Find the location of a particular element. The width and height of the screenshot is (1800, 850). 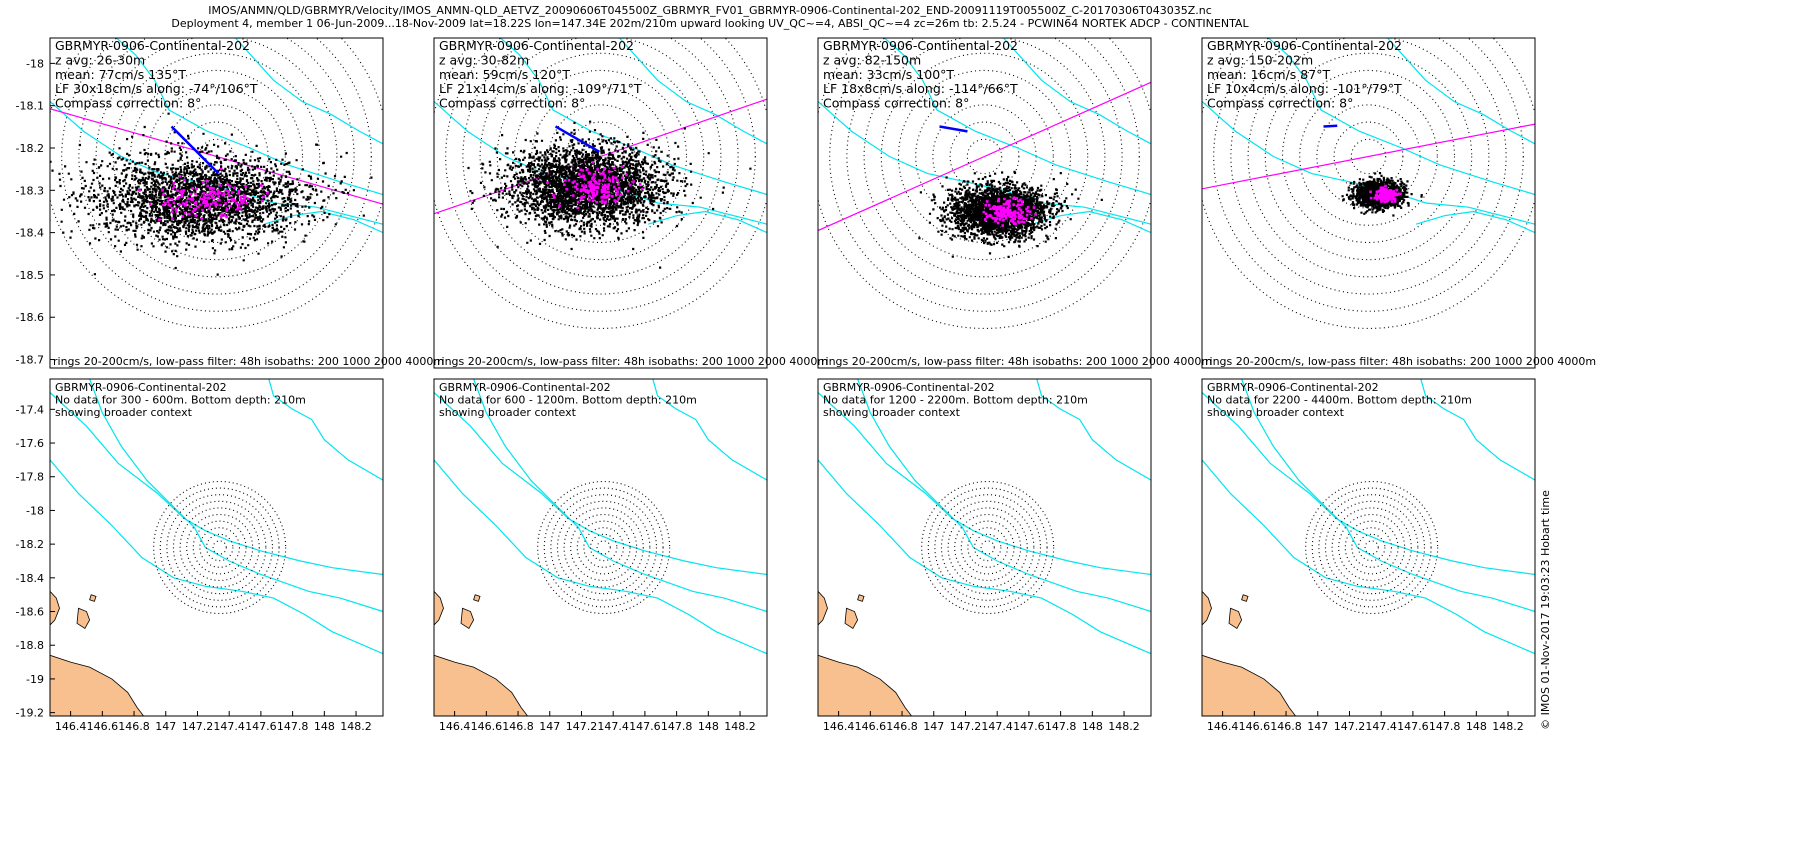

principal-axis-line is located at coordinates (1368, 156).